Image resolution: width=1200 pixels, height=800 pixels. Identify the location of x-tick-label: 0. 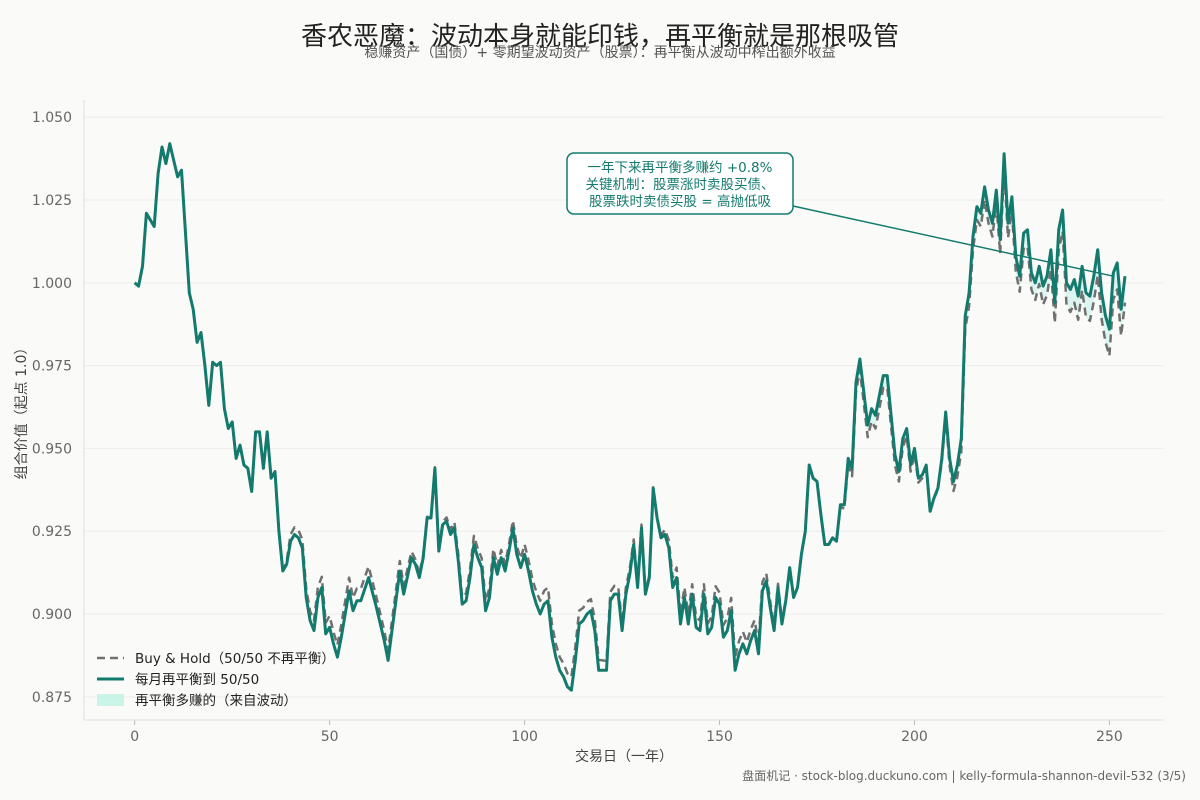
(134, 737).